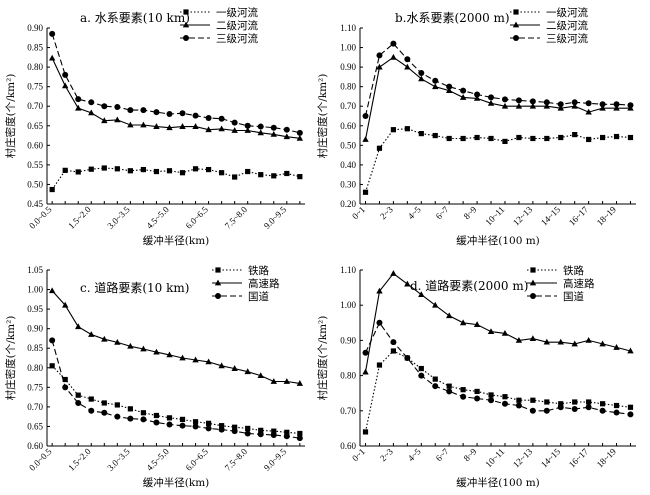  What do you see at coordinates (237, 12) in the screenshot?
I see `legend-label: 一级河流` at bounding box center [237, 12].